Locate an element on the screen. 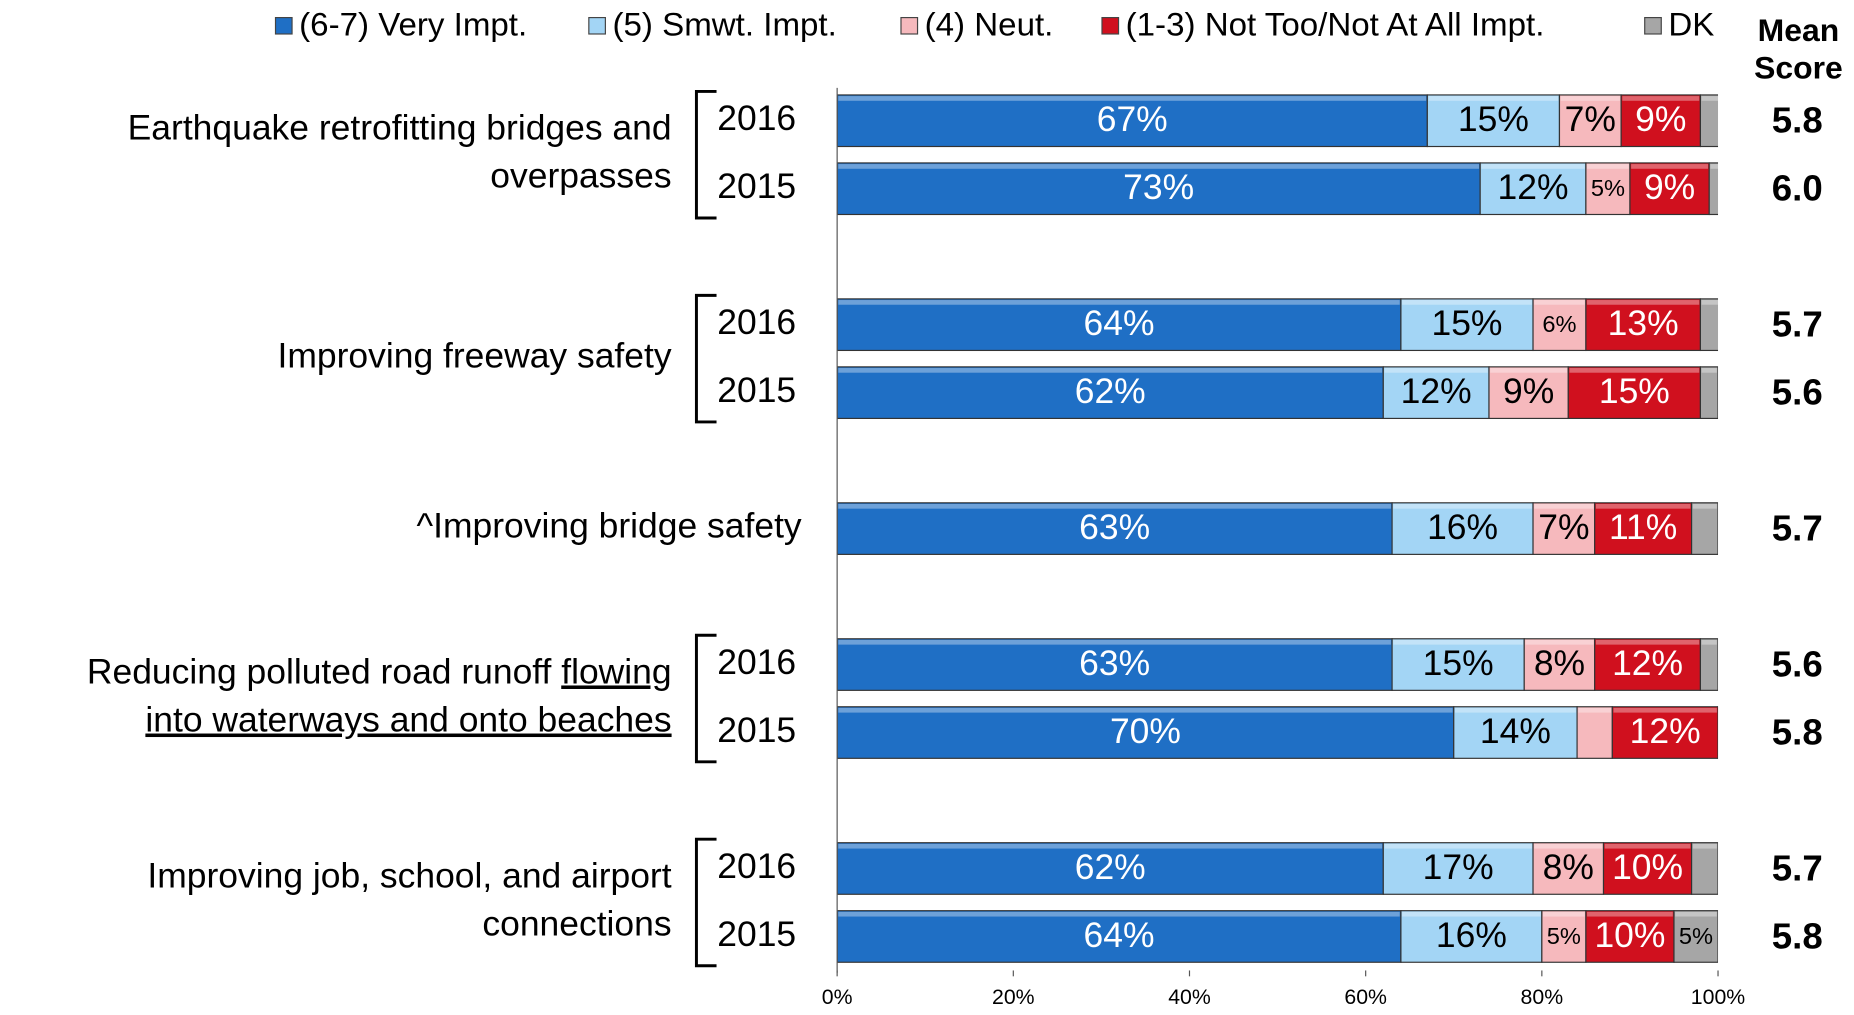 This screenshot has height=1015, width=1854. bar-value-label: 8% is located at coordinates (1568, 867).